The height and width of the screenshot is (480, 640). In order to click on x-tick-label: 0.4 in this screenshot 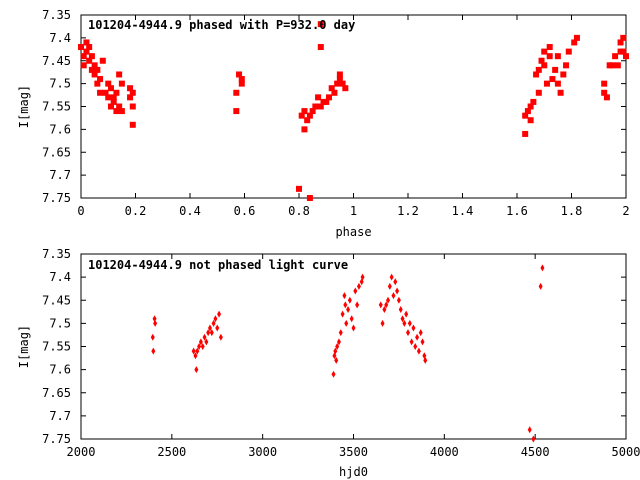, I will do `click(190, 211)`.